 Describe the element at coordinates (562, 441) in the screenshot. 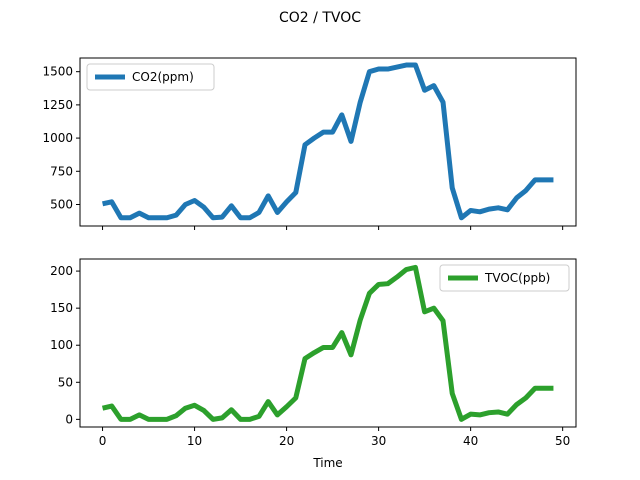

I see `x-tick-label: 50` at that location.